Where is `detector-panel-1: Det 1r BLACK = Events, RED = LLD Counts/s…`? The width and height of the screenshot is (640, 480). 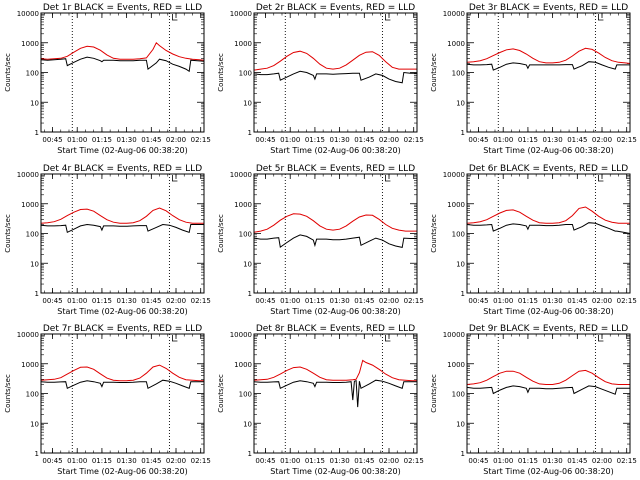 detector-panel-1: Det 1r BLACK = Events, RED = LLD Counts/s… is located at coordinates (107, 79).